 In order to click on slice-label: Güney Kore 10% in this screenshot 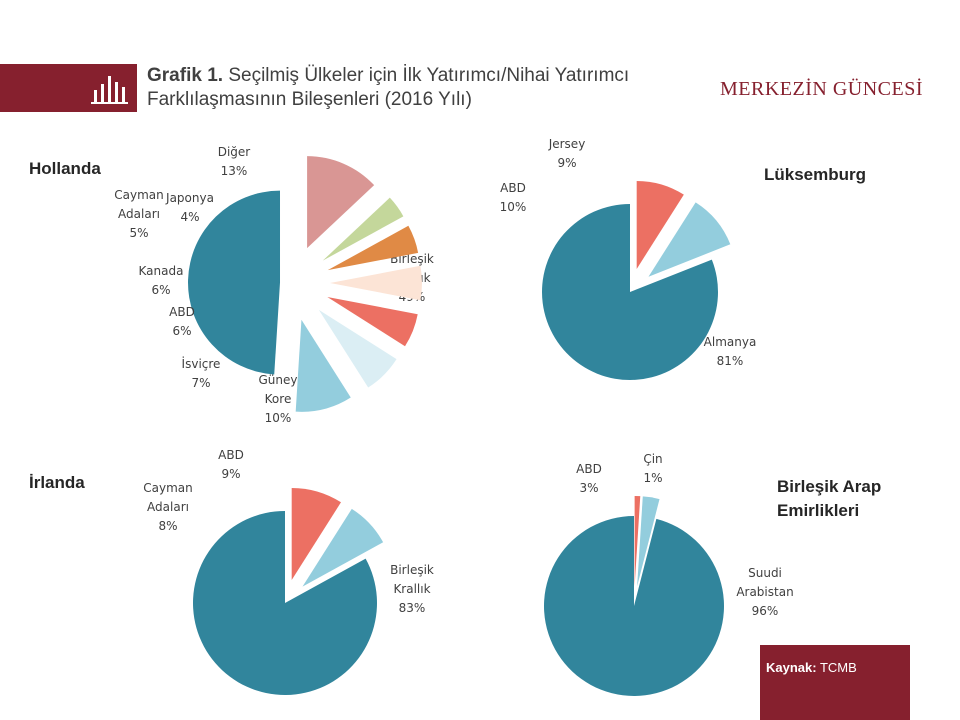, I will do `click(278, 399)`.